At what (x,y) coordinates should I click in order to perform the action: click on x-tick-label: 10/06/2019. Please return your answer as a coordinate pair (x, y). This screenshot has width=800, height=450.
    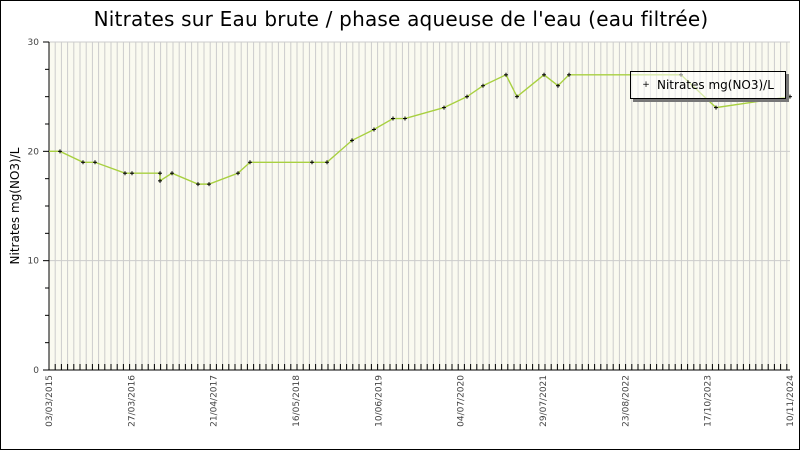
    Looking at the image, I should click on (379, 401).